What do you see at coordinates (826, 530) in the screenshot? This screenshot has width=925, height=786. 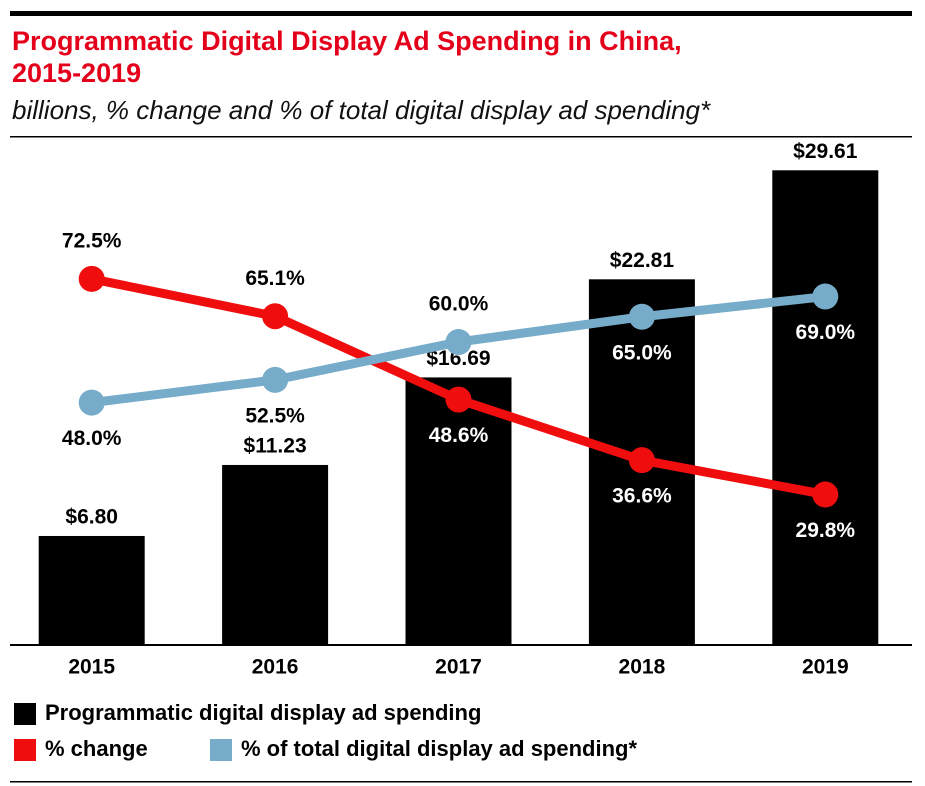 I see `line-value-label: 29.8%` at bounding box center [826, 530].